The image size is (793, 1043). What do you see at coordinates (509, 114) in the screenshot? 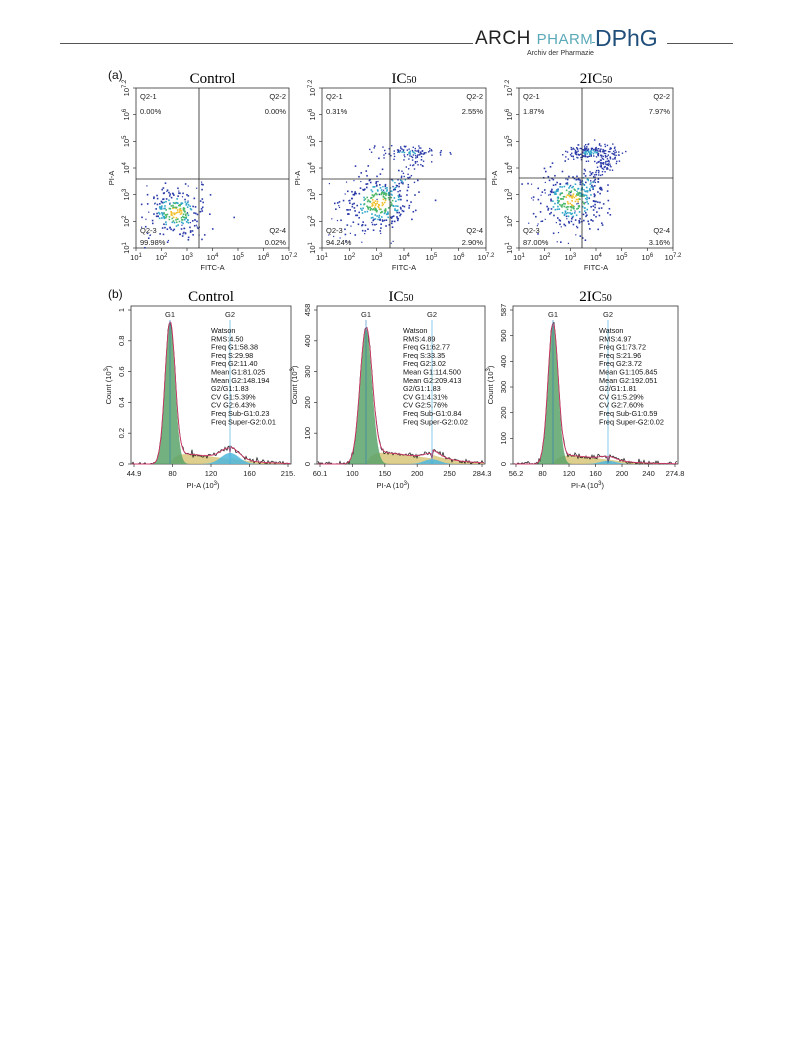
I see `y-tick-label: 106` at bounding box center [509, 114].